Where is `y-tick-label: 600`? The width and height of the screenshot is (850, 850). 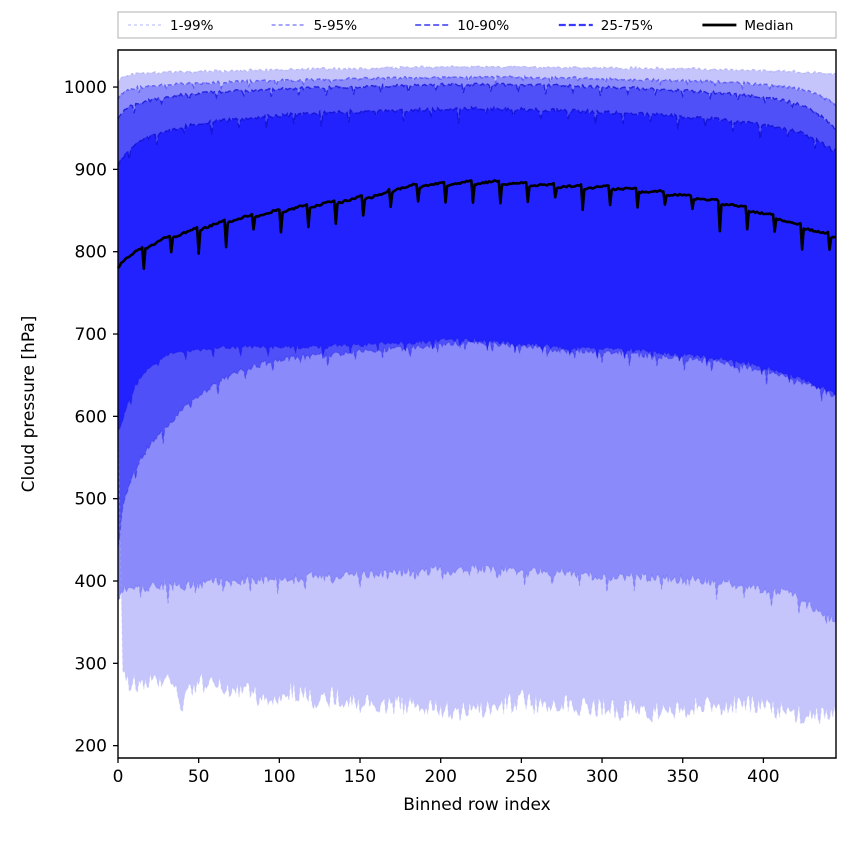
y-tick-label: 600 is located at coordinates (91, 417).